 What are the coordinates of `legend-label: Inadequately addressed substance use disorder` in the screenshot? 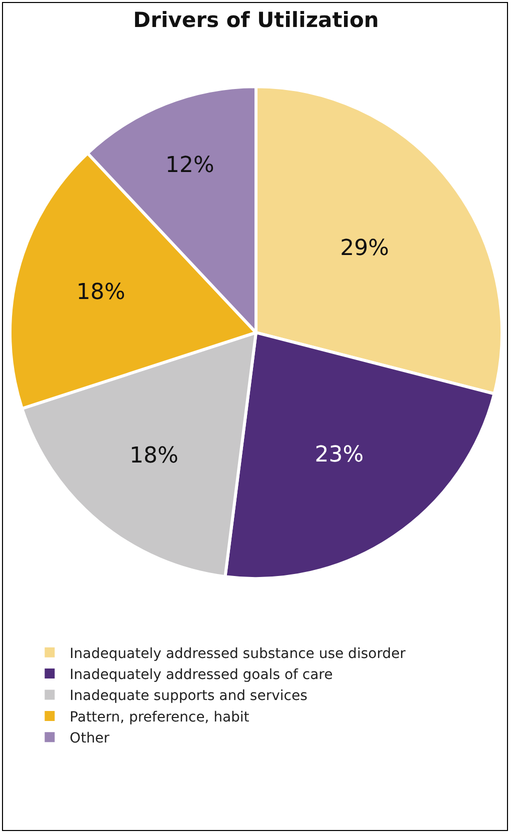 It's located at (238, 654).